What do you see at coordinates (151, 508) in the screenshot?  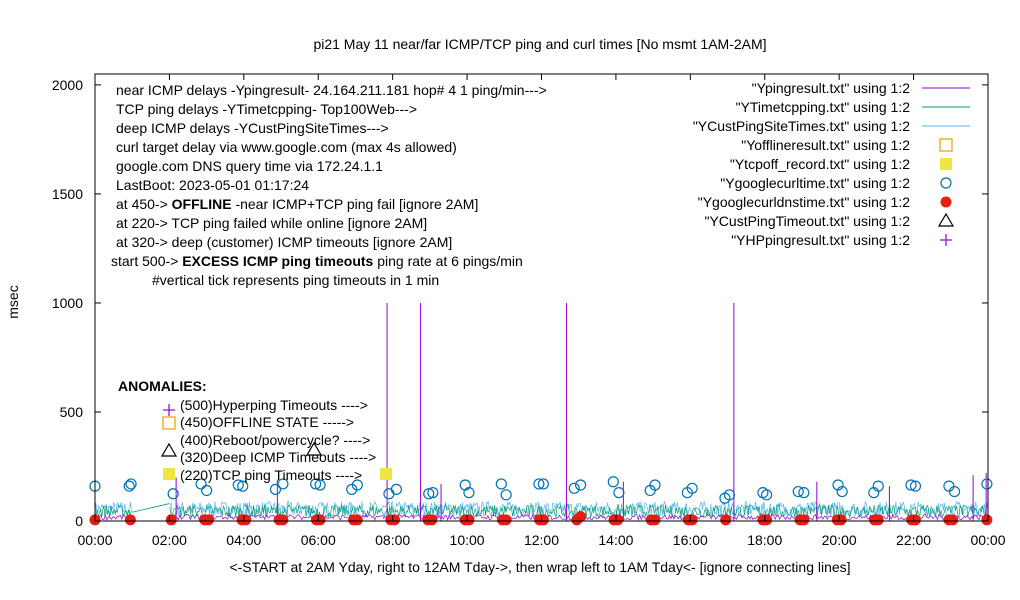 I see `gap-connecting-line` at bounding box center [151, 508].